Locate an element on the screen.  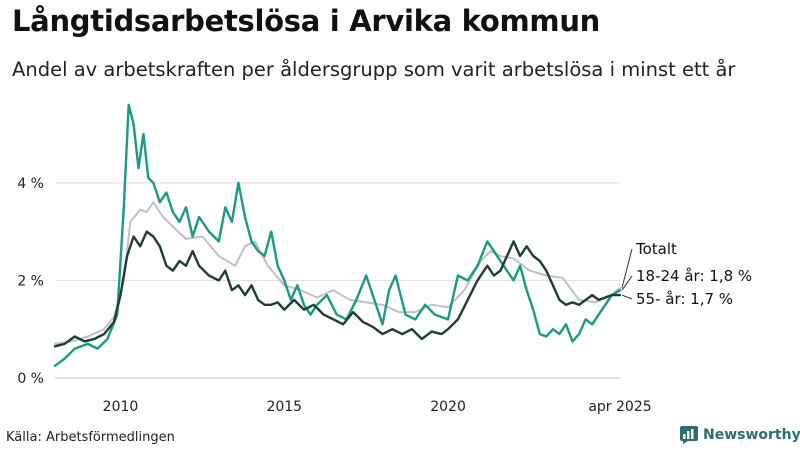
end-label: 55- år: 1,7 % is located at coordinates (684, 299).